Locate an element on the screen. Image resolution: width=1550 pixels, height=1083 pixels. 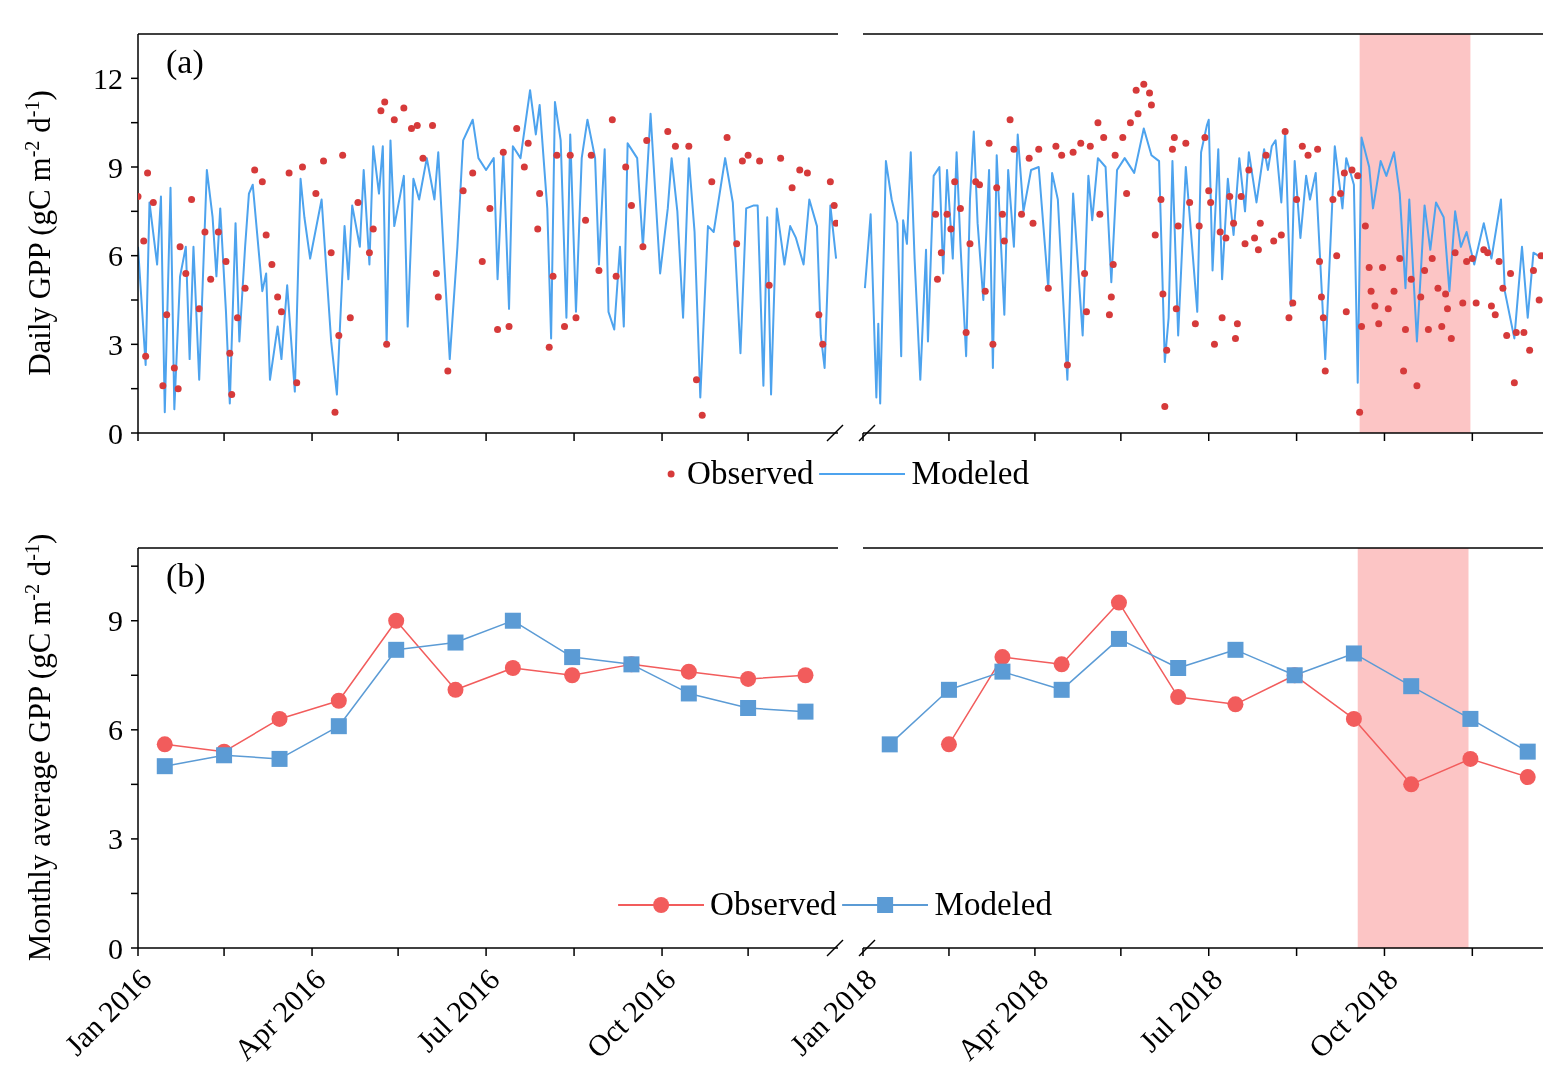
chart-title: (b) is located at coordinates (186, 575).